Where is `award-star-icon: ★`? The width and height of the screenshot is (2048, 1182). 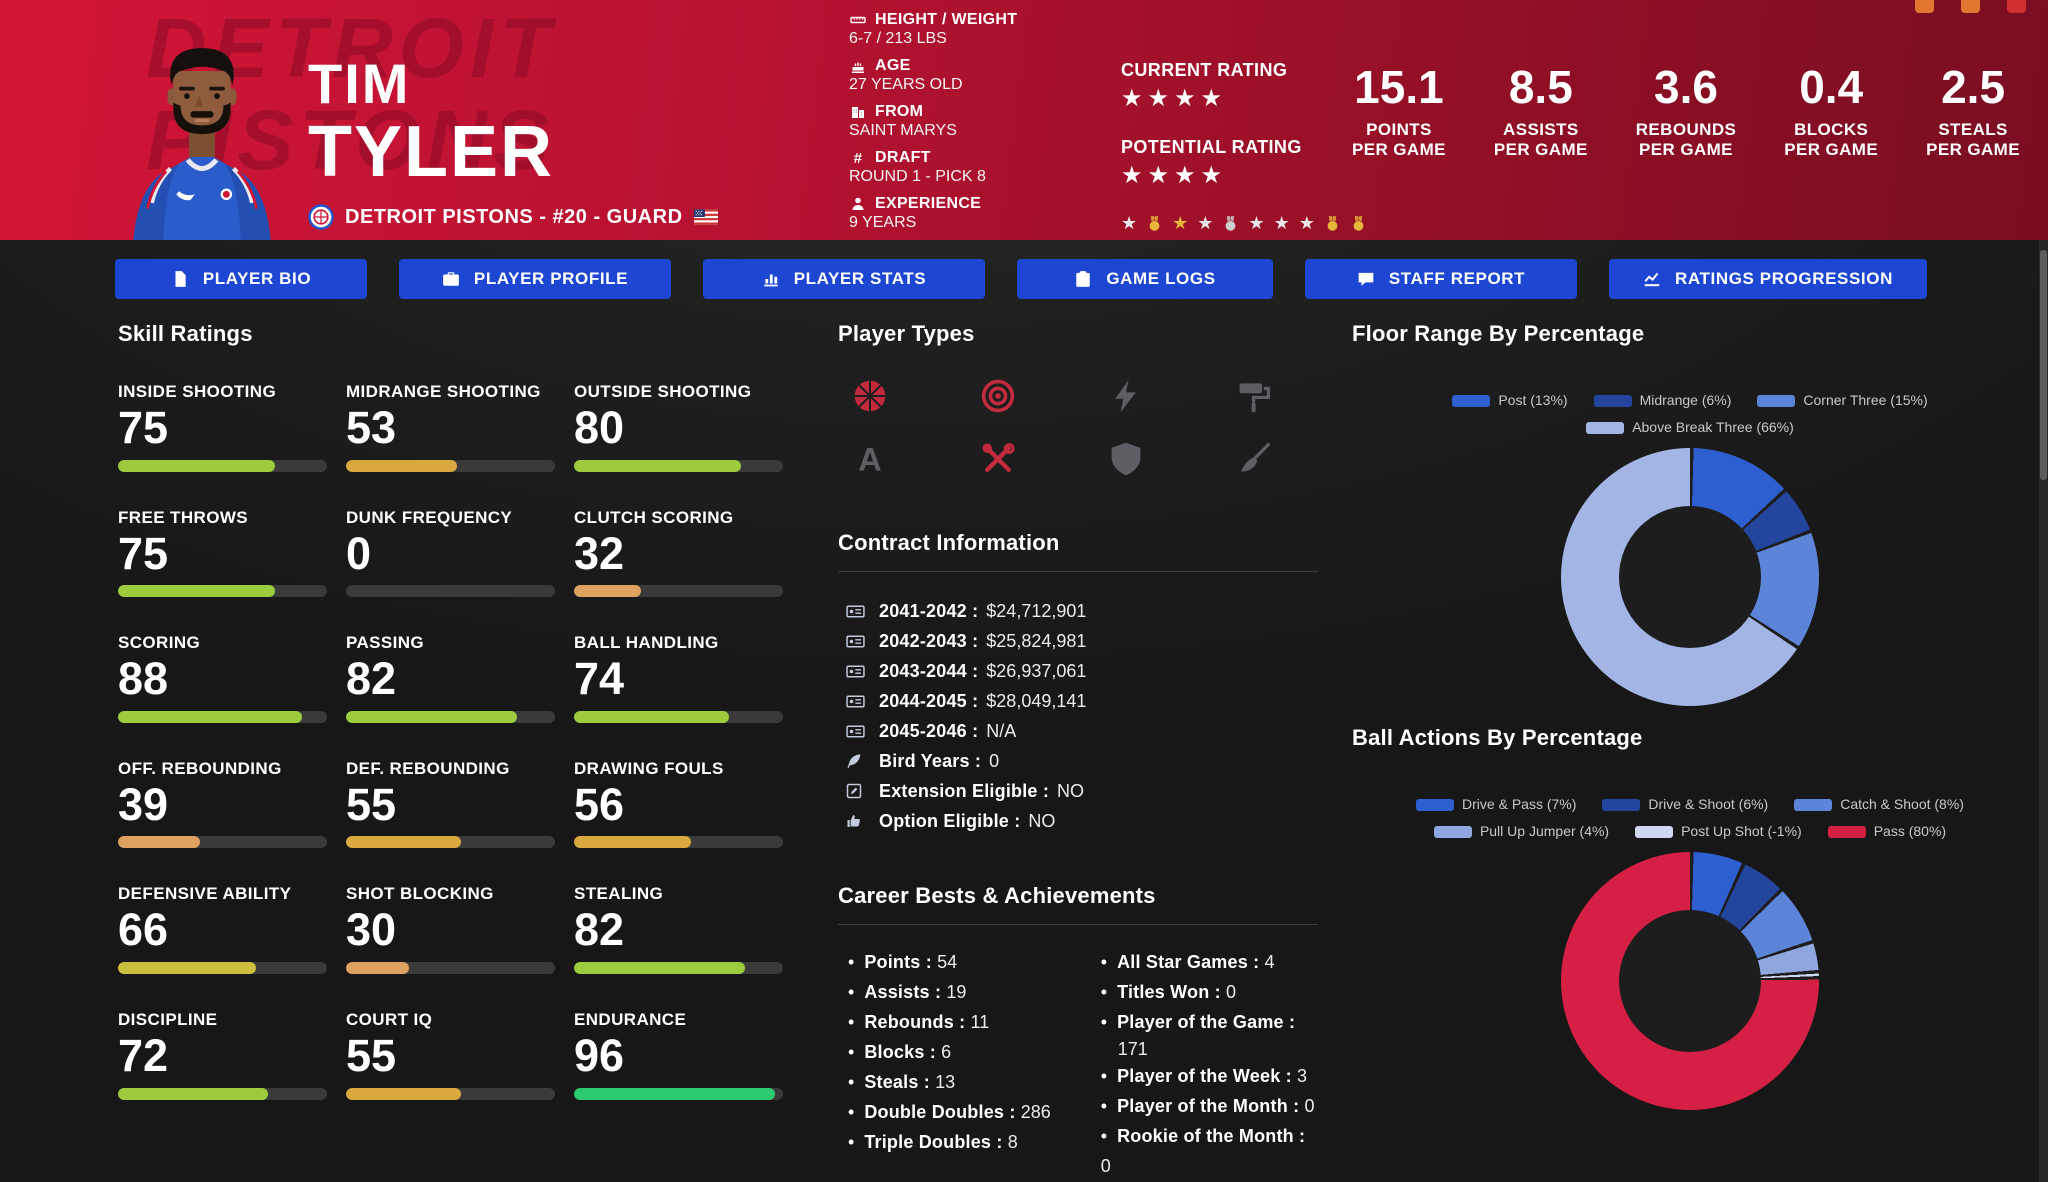
award-star-icon: ★ is located at coordinates (1129, 223).